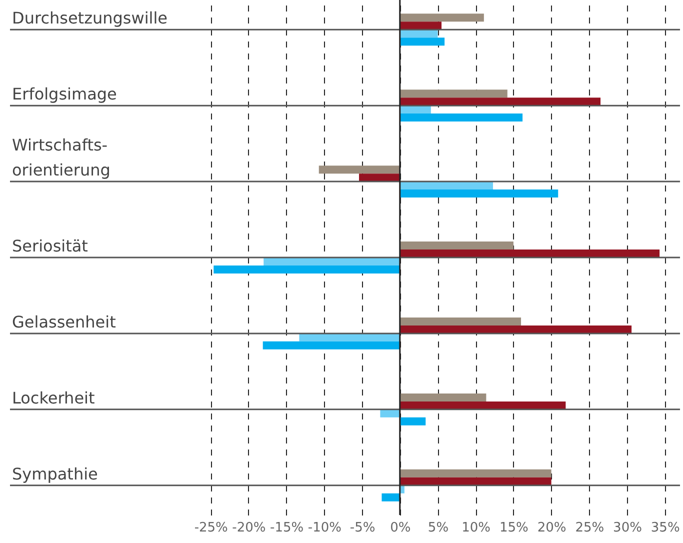  What do you see at coordinates (363, 528) in the screenshot?
I see `x-tick-label: -5%` at bounding box center [363, 528].